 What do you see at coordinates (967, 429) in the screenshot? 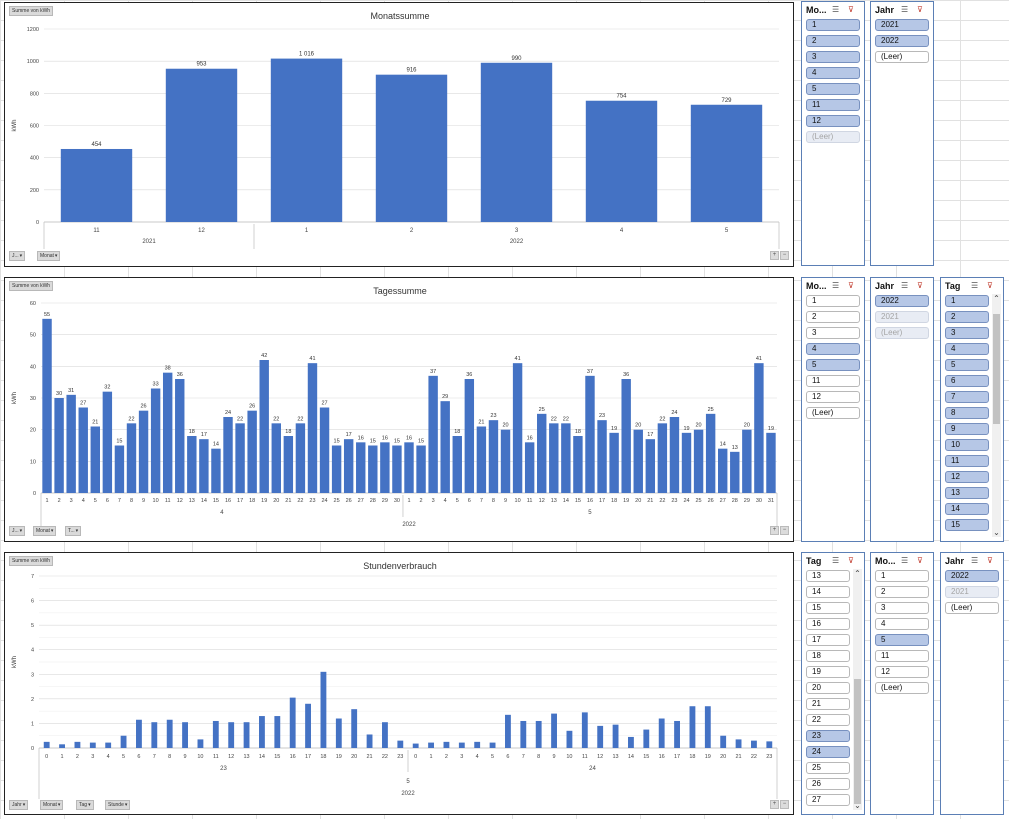
I see `slicer-item: 9` at bounding box center [967, 429].